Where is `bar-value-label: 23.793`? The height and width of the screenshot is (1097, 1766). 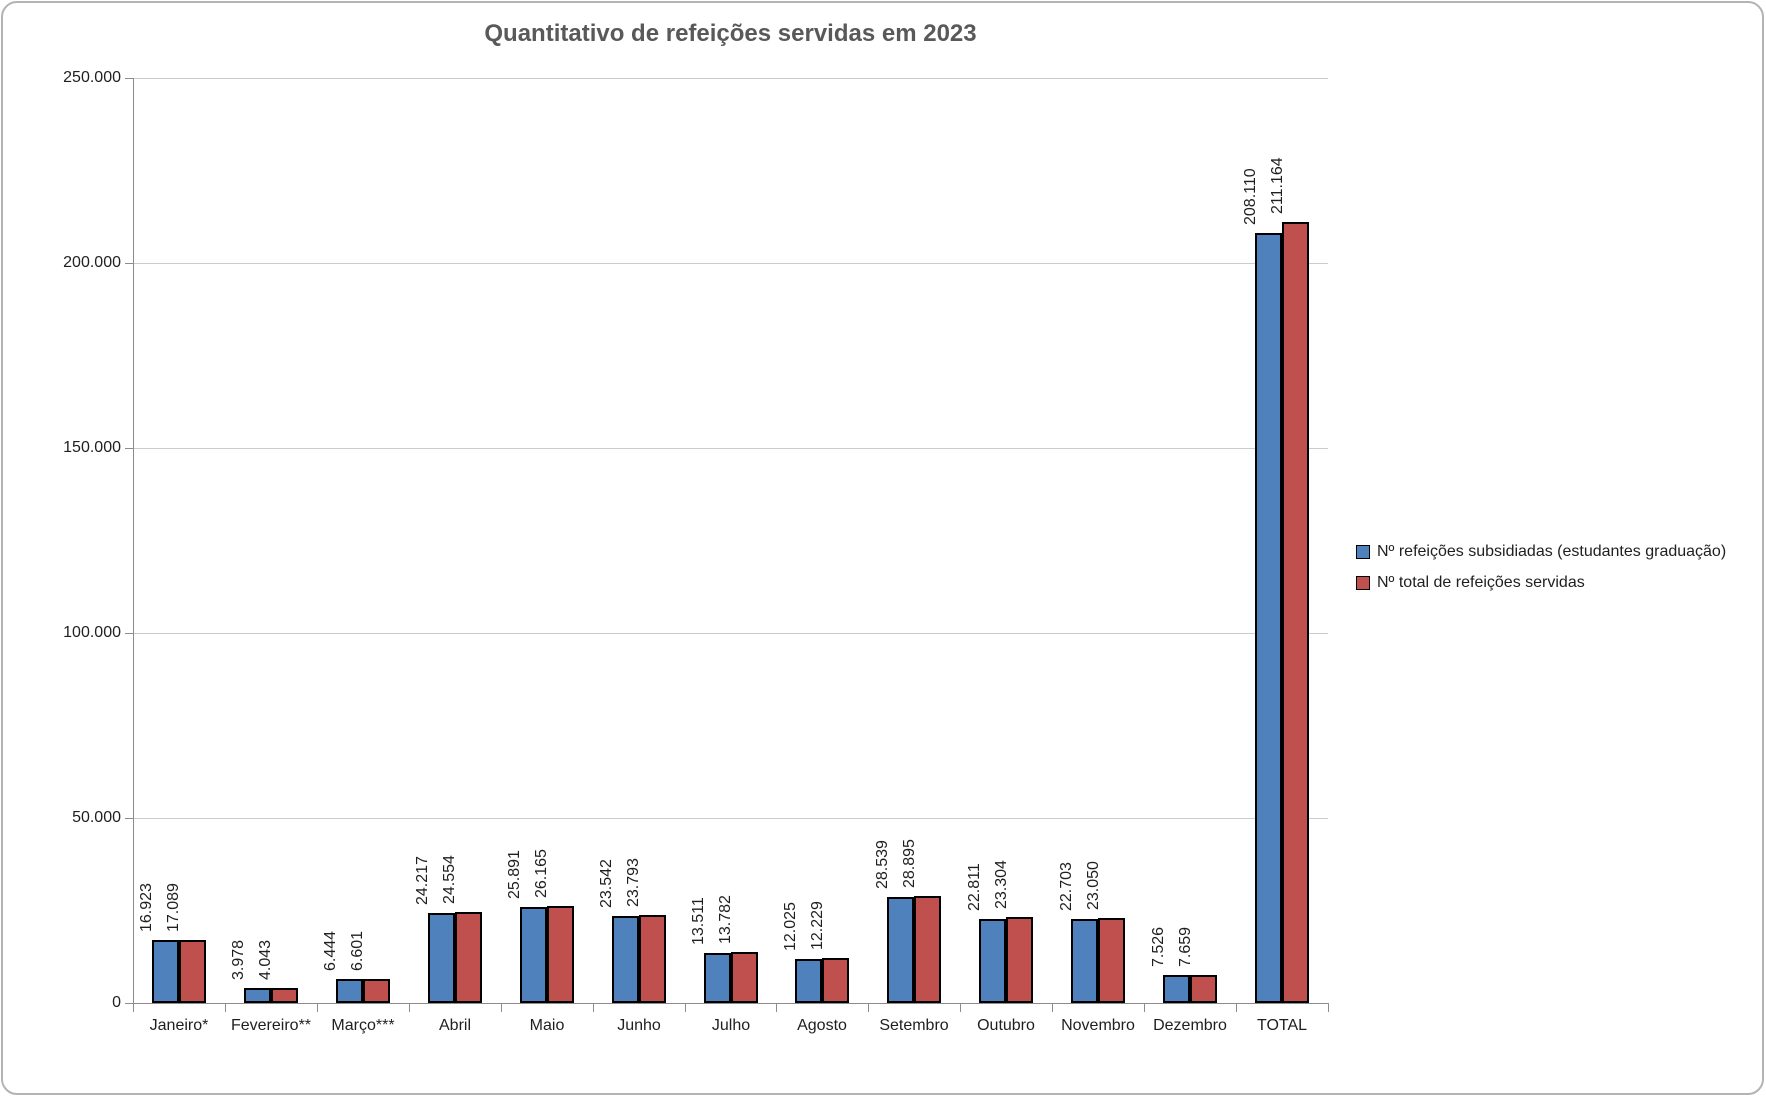 bar-value-label: 23.793 is located at coordinates (633, 882).